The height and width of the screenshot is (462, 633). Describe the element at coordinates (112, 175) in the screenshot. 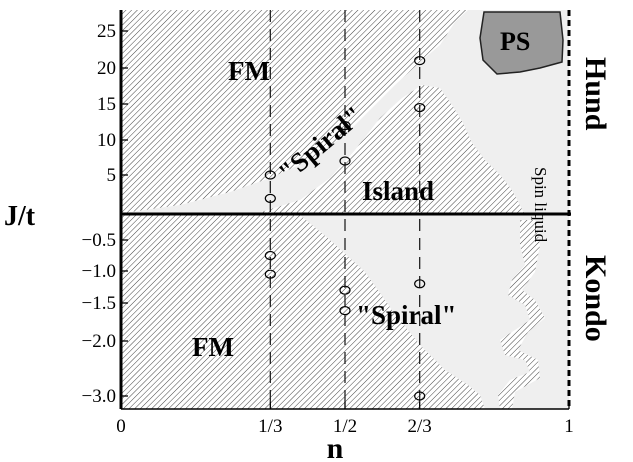

I see `y-tick-label: 5` at that location.